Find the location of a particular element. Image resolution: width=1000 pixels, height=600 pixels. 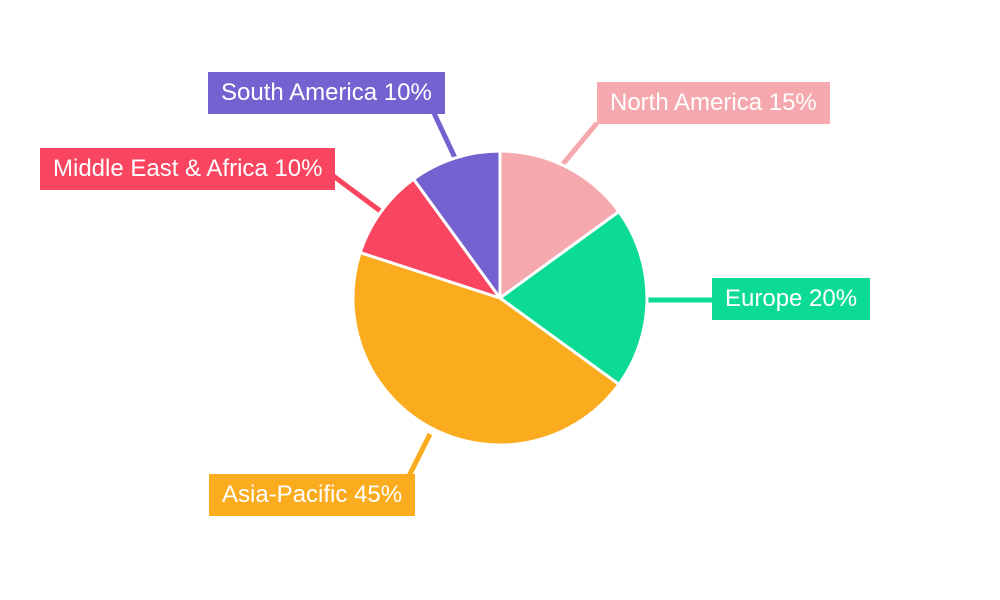

leader-line-south-america is located at coordinates (444, 135).